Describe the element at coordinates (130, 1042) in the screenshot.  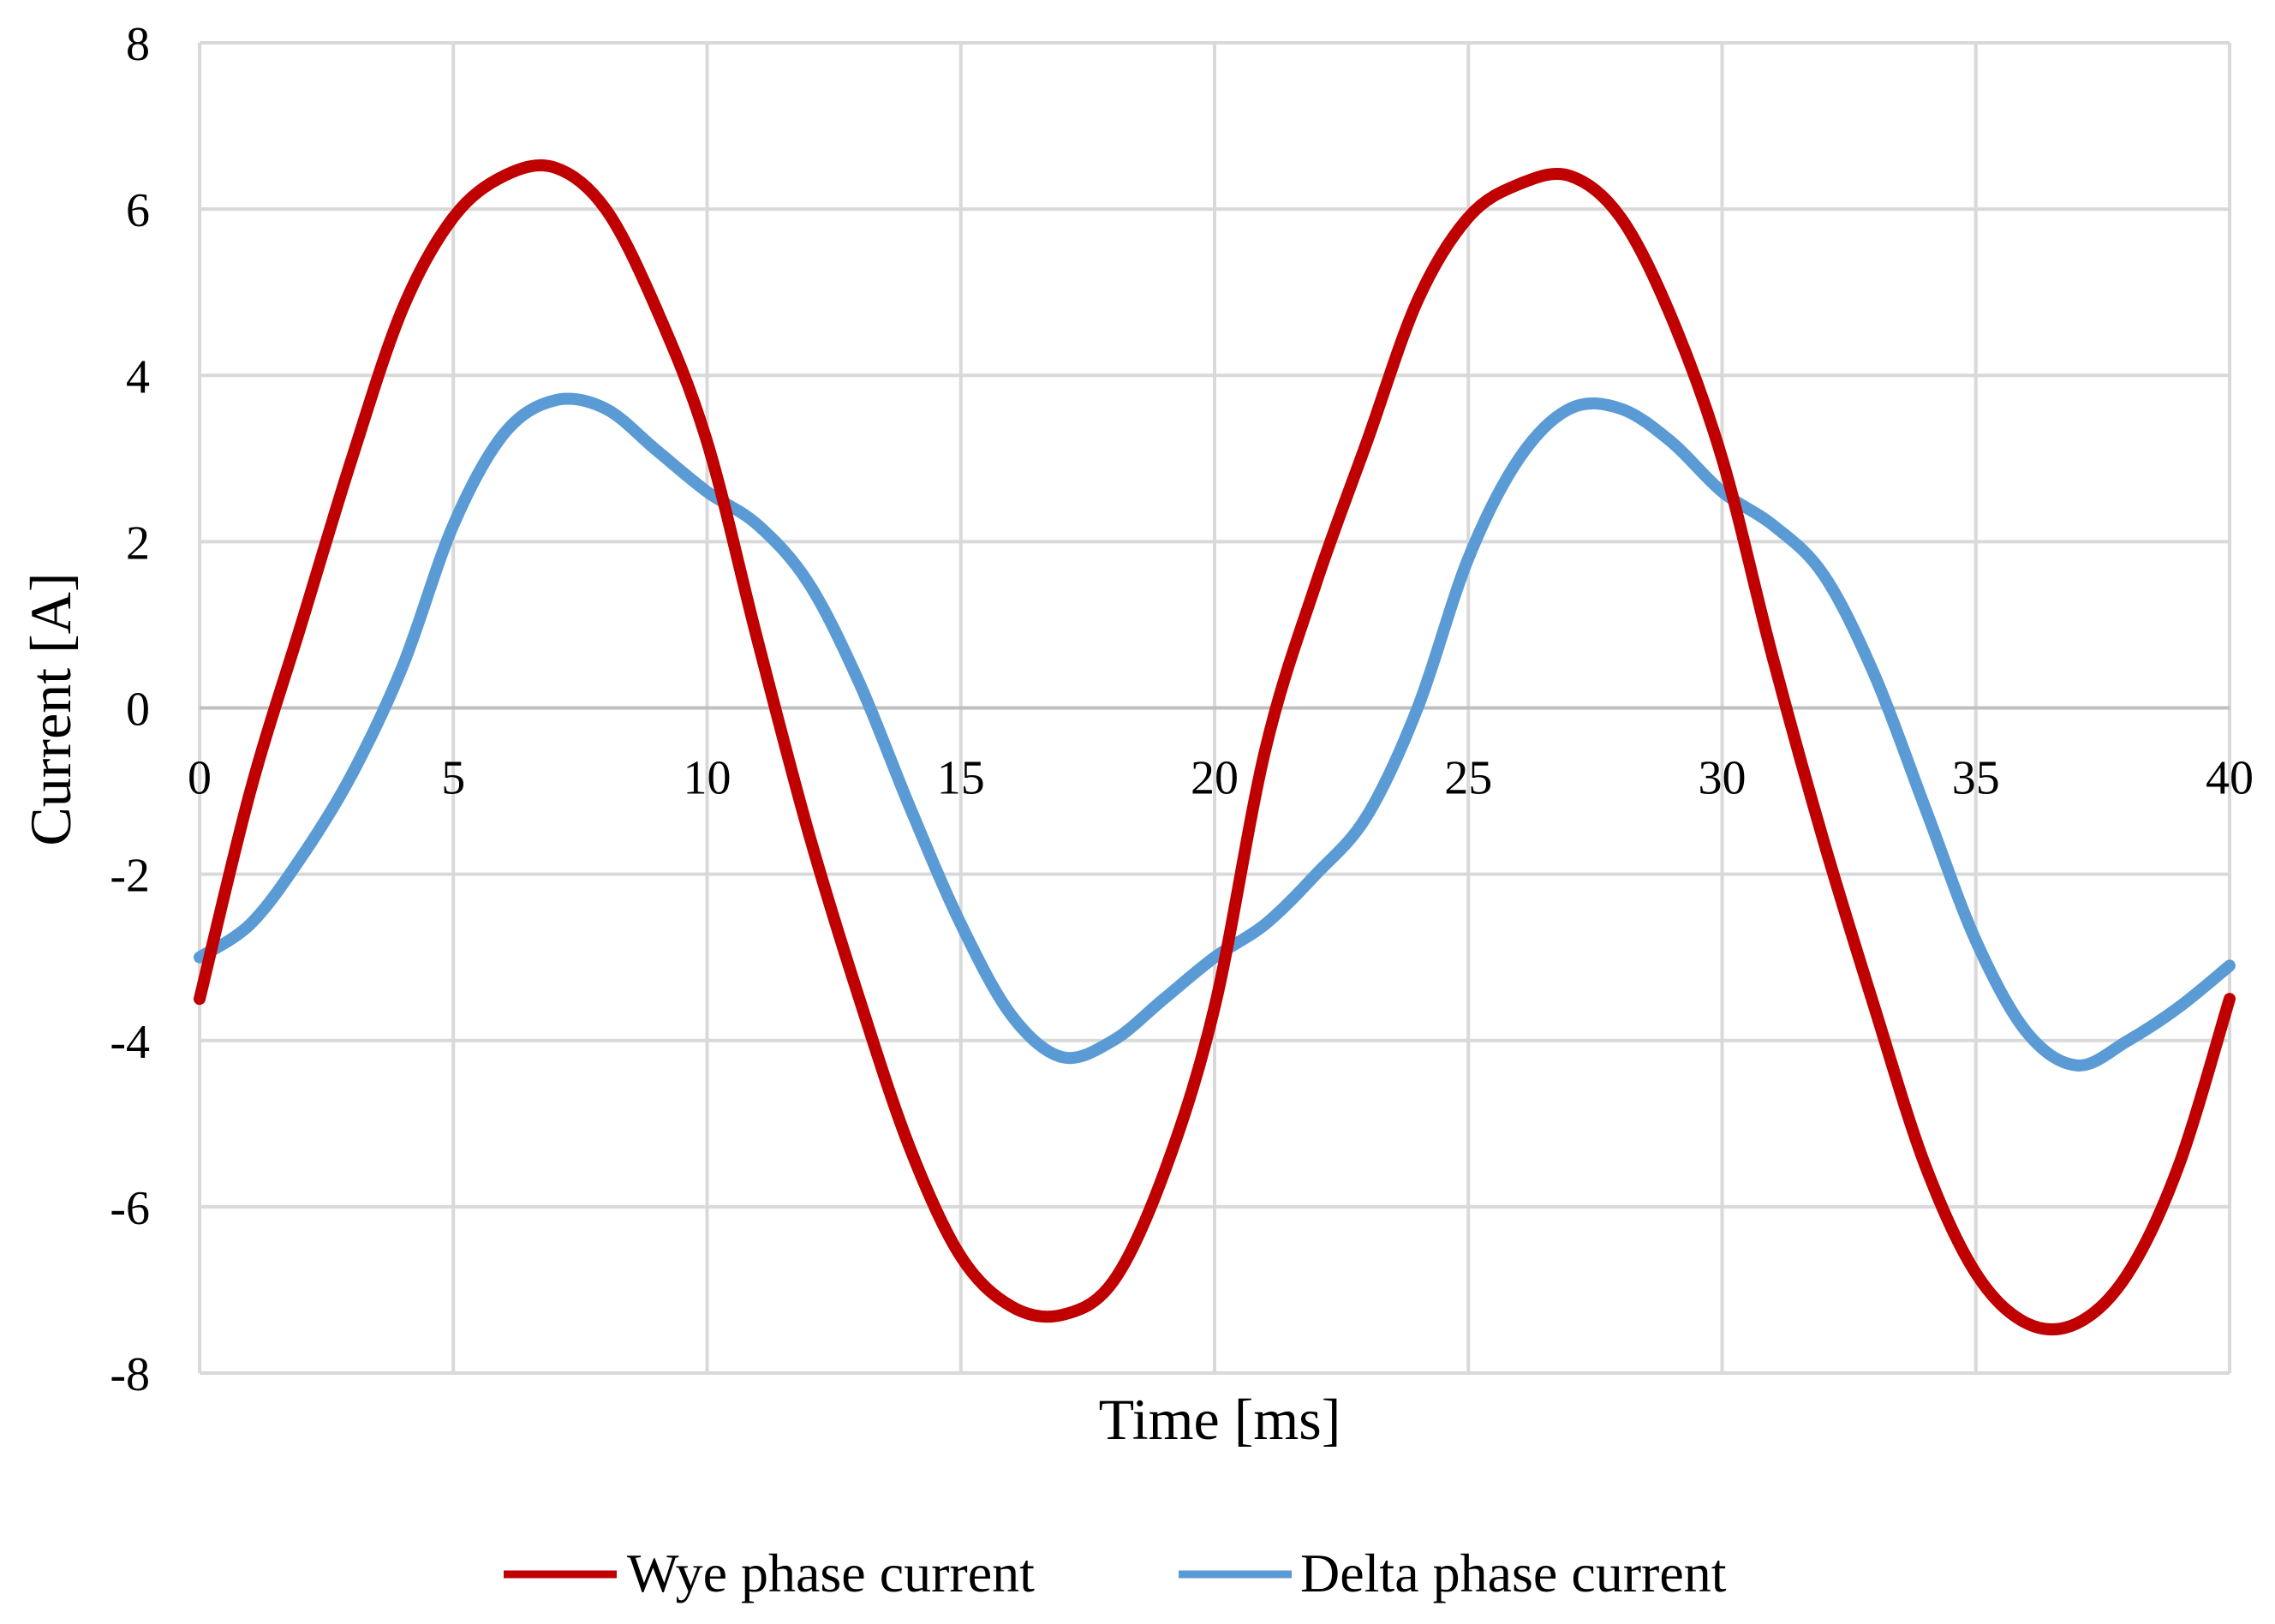
I see `y-tick-label: -4` at that location.